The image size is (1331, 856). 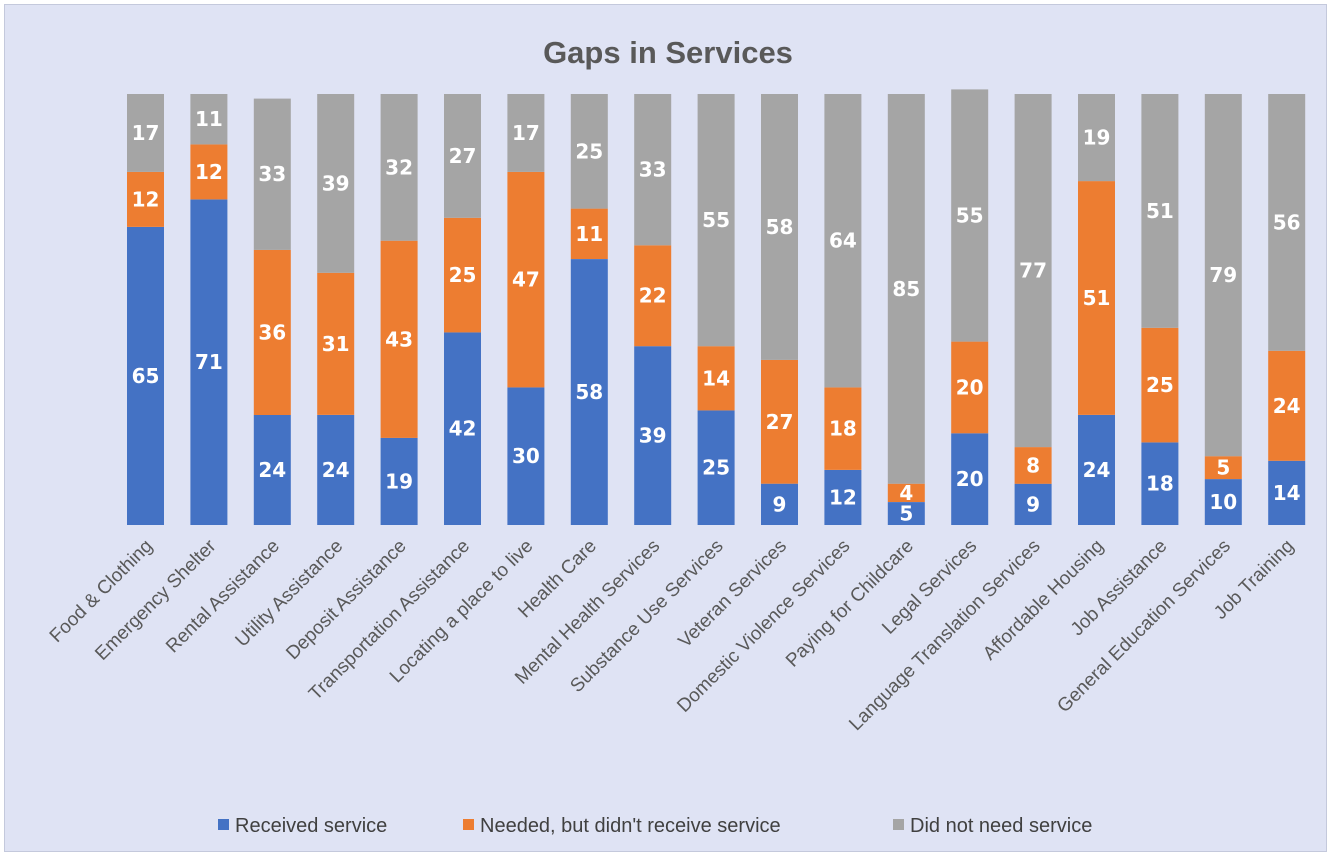 What do you see at coordinates (146, 376) in the screenshot?
I see `data-label-0-0: 65` at bounding box center [146, 376].